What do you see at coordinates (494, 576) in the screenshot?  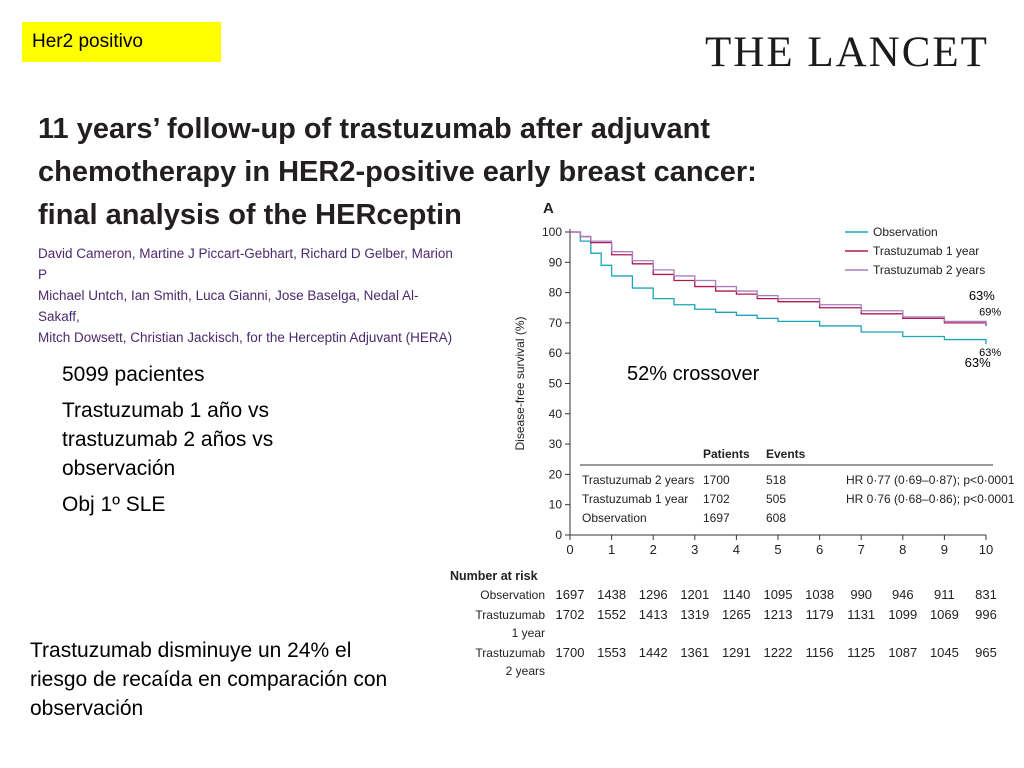 I see `number-at-risk-heading: Number at risk` at bounding box center [494, 576].